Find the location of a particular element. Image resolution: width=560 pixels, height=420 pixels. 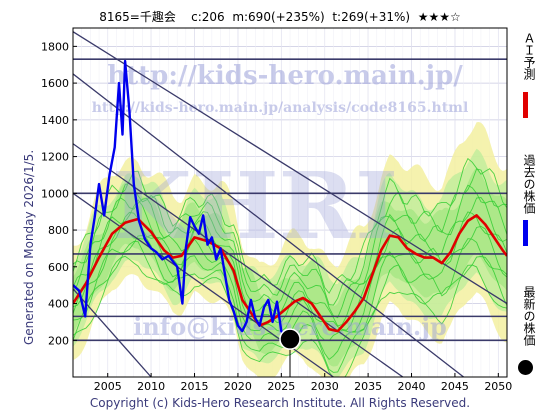

legend-forecast-swatch is located at coordinates (525, 105).